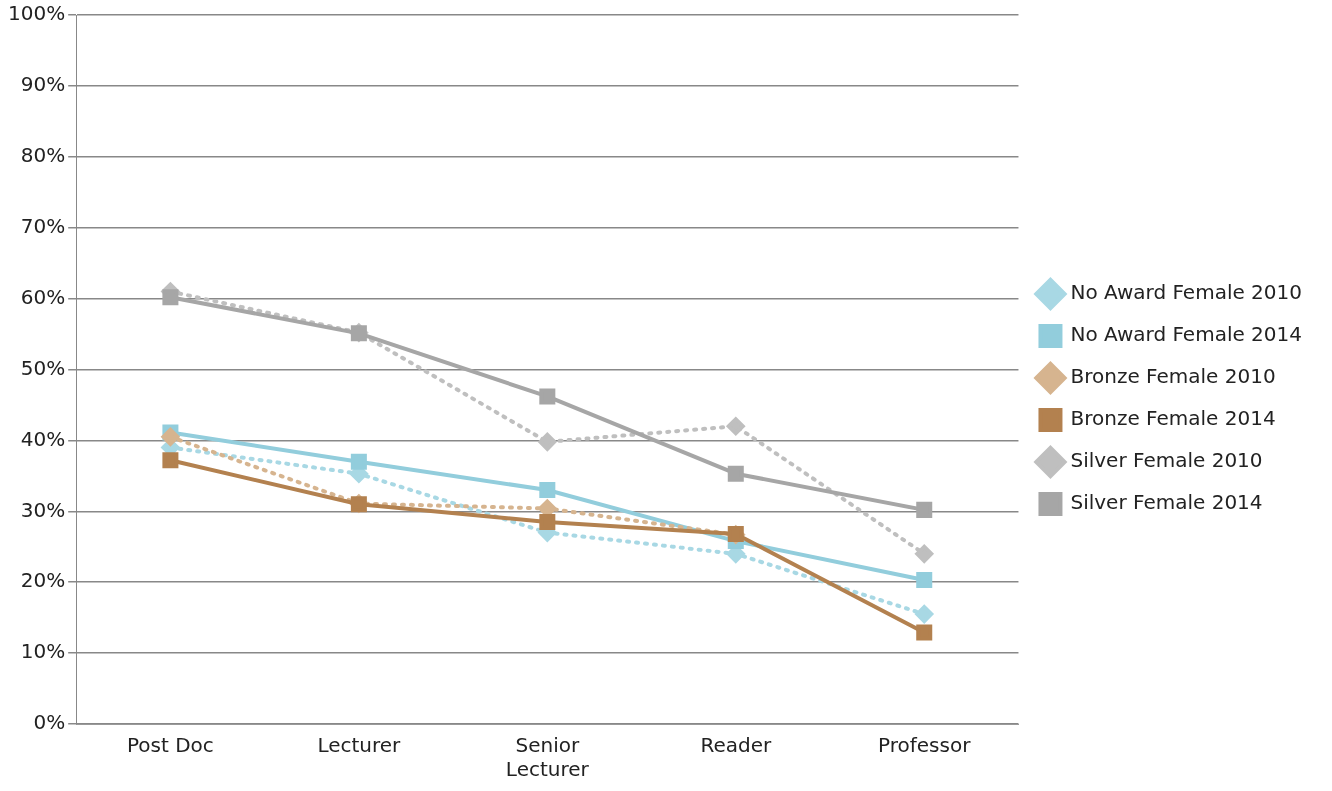 The width and height of the screenshot is (1332, 791). I want to click on x-tick-label: Senior Lecturer, so click(547, 757).